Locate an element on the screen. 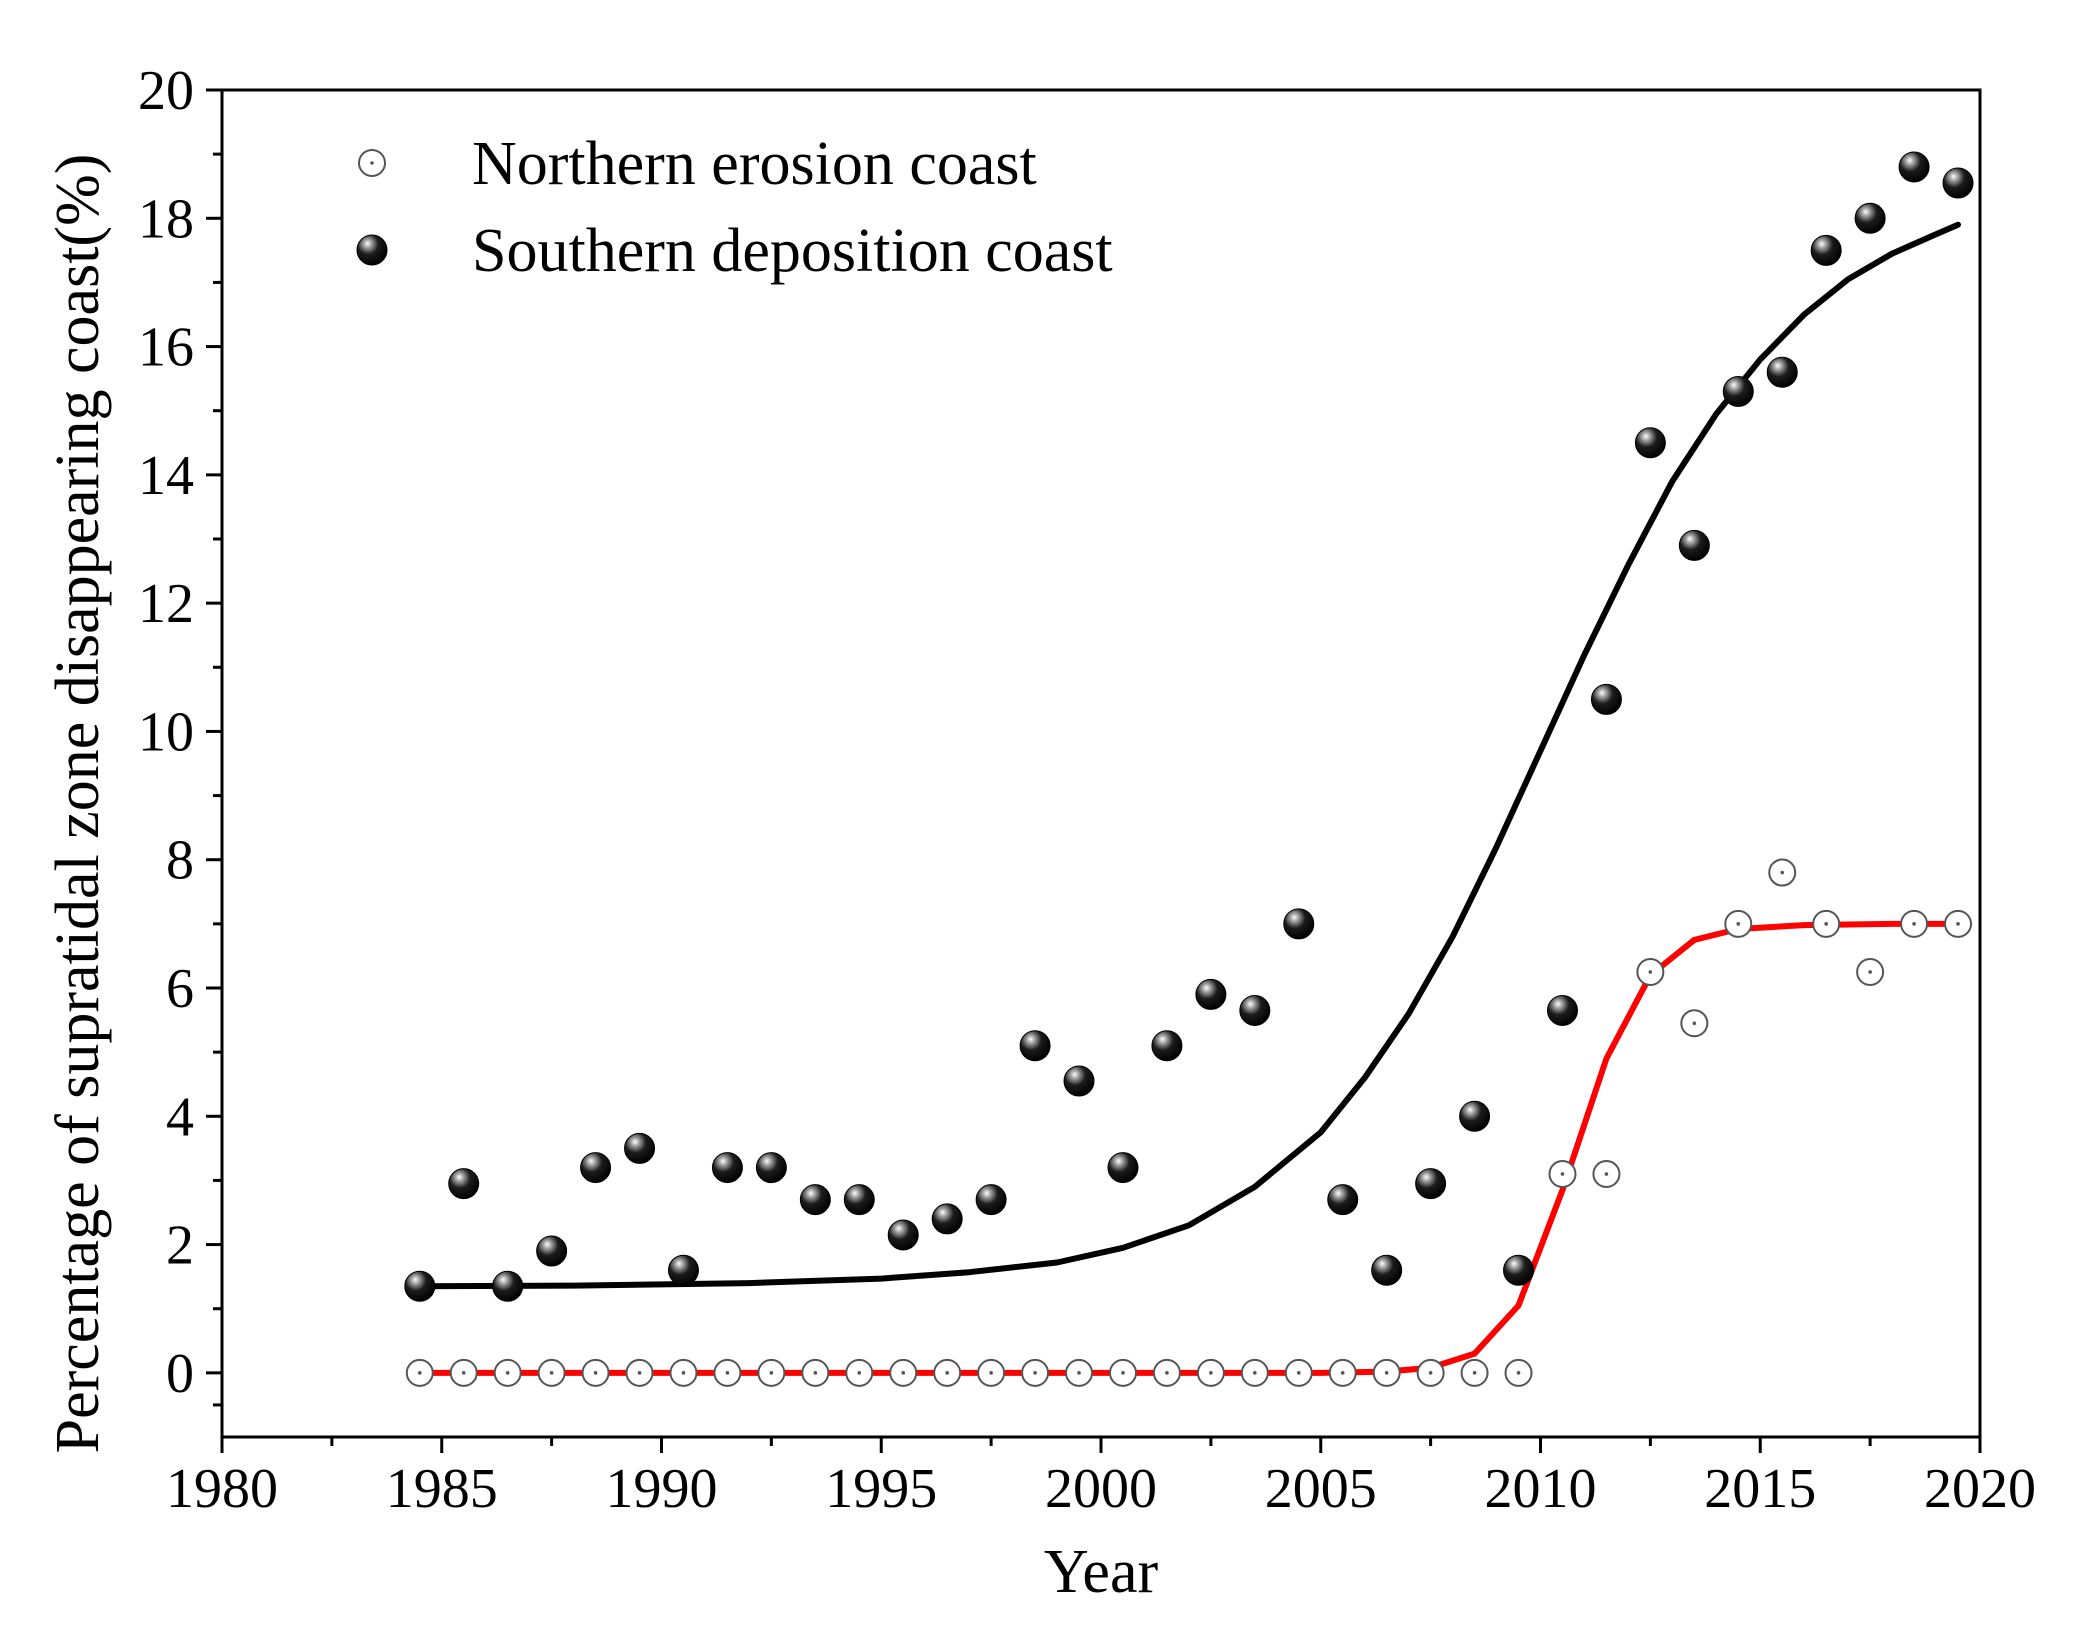 The width and height of the screenshot is (2073, 1643). x-tick-label: 2010 is located at coordinates (1541, 1489).